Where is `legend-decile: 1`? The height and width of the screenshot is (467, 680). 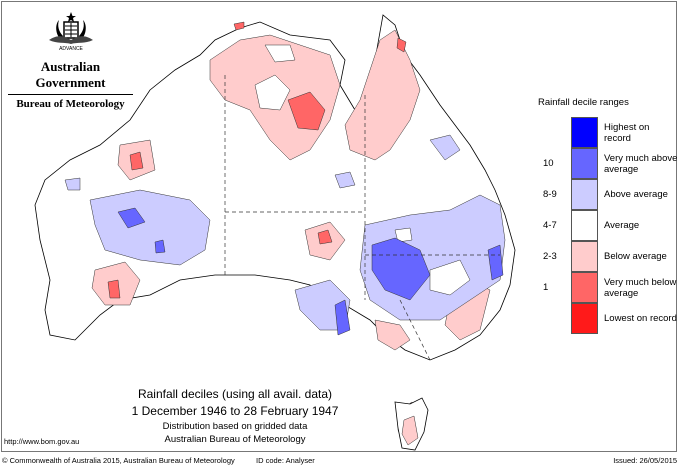 legend-decile: 1 is located at coordinates (546, 287).